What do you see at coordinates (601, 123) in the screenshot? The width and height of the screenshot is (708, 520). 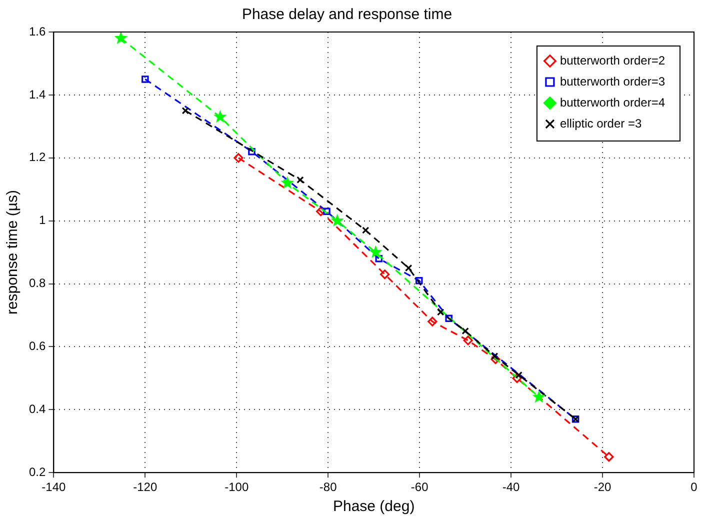 I see `legend-label: elliptic order =3` at bounding box center [601, 123].